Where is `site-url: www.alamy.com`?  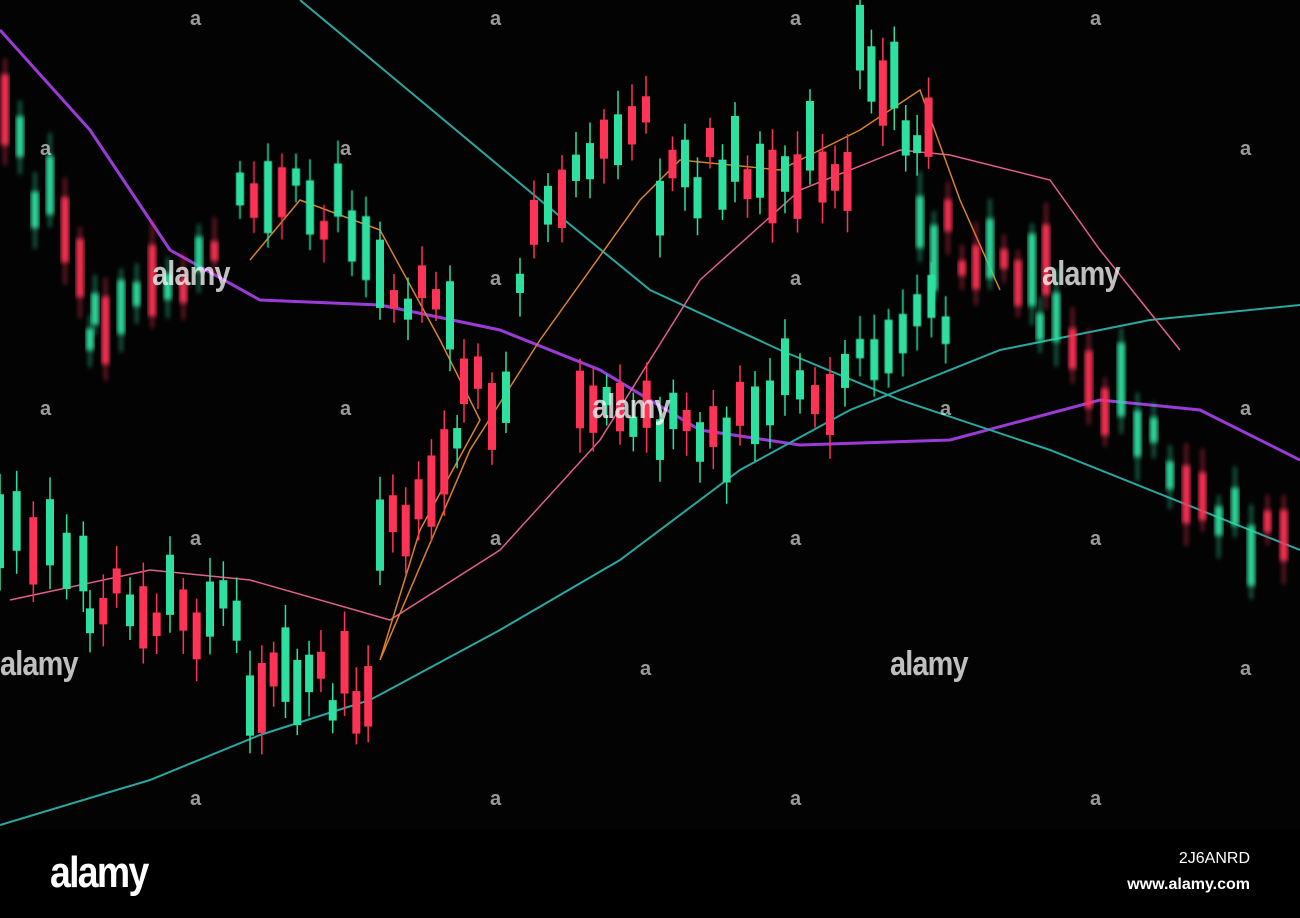
site-url: www.alamy.com is located at coordinates (1188, 884).